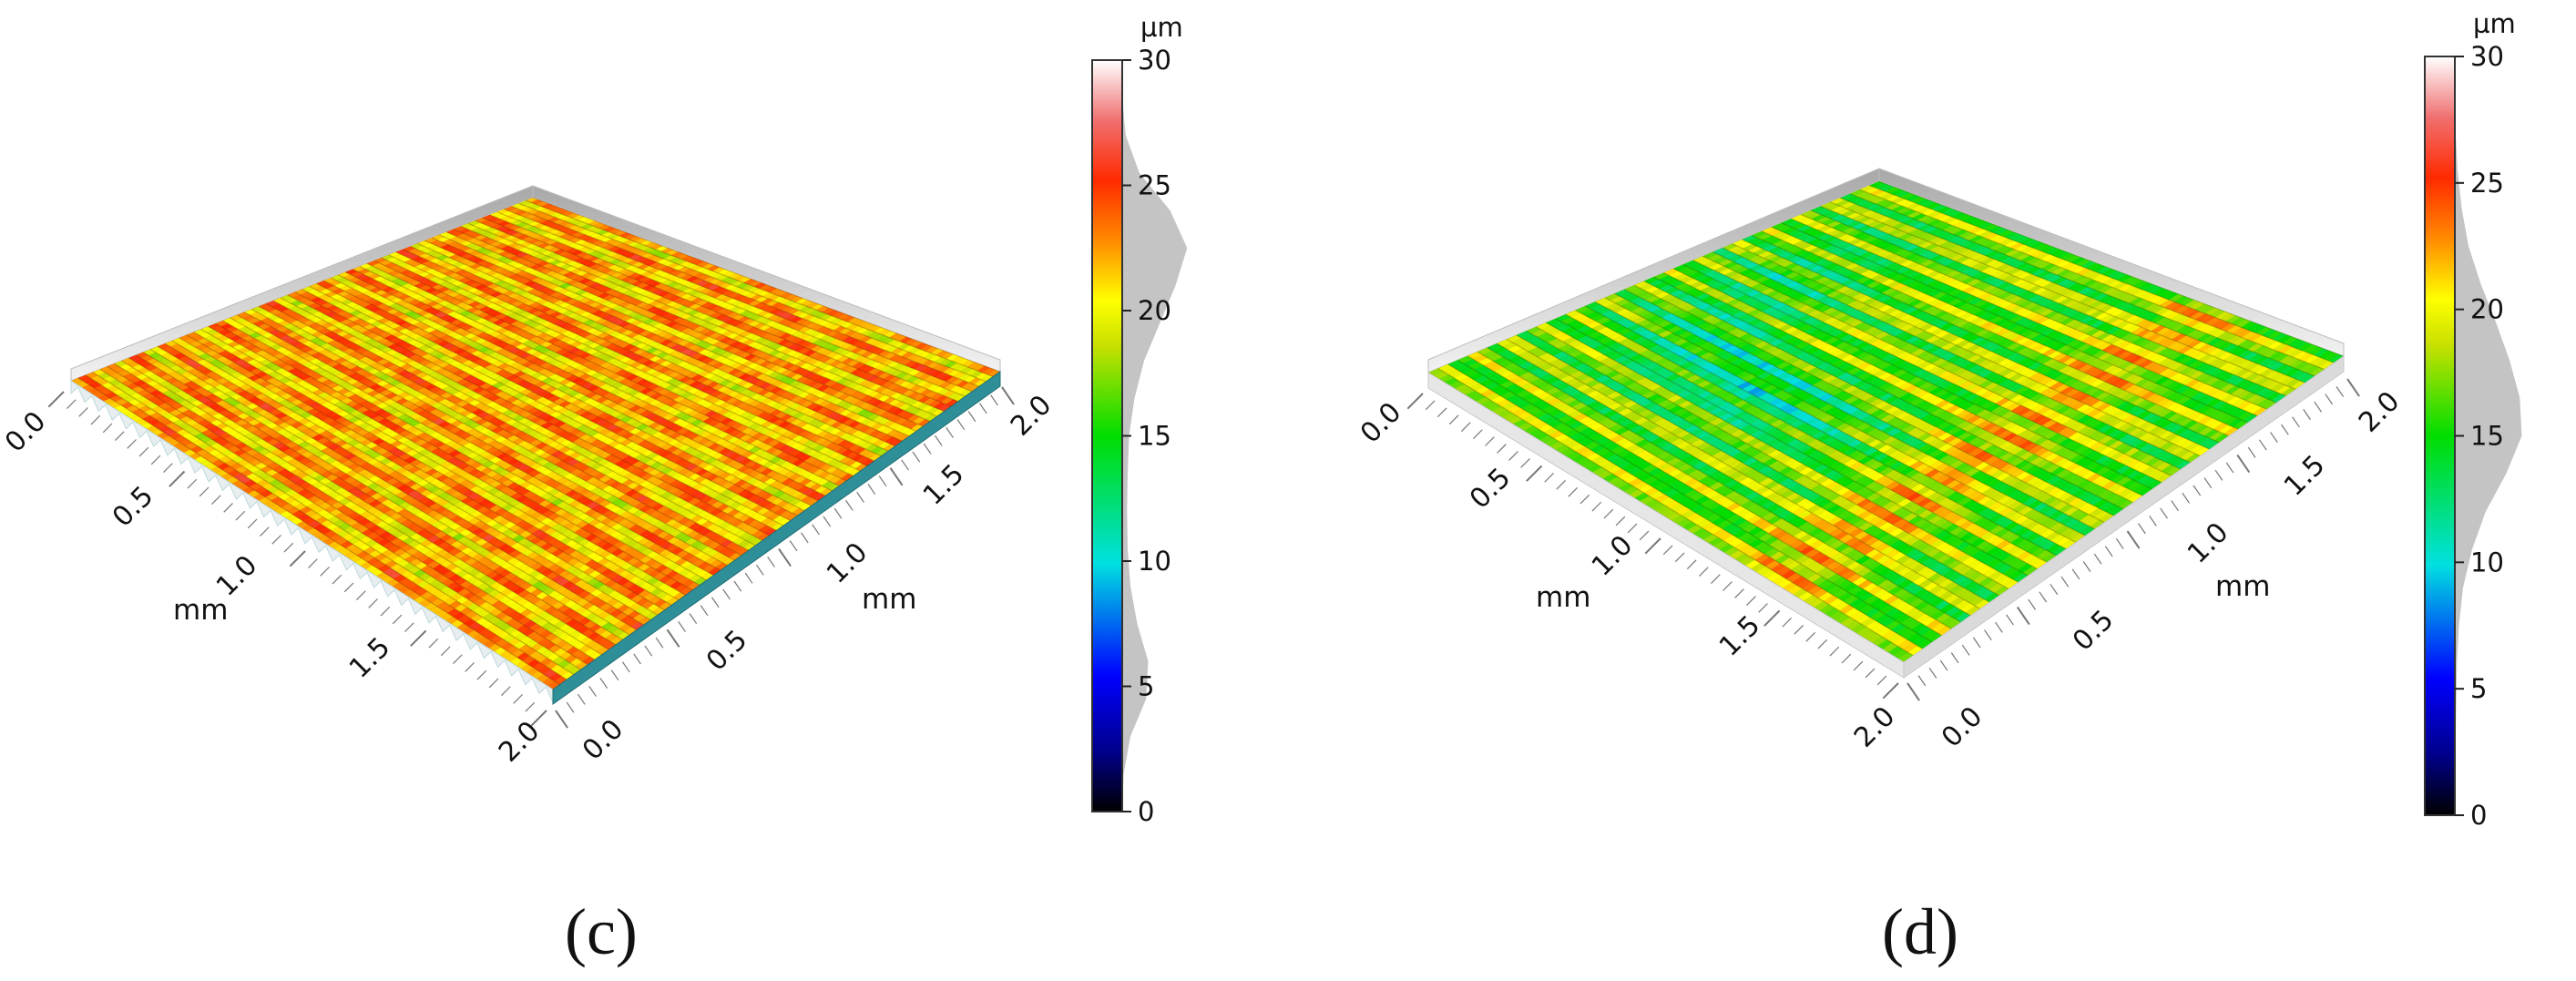 This screenshot has height=981, width=2576. What do you see at coordinates (535, 538) in the screenshot?
I see `front-wall-c` at bounding box center [535, 538].